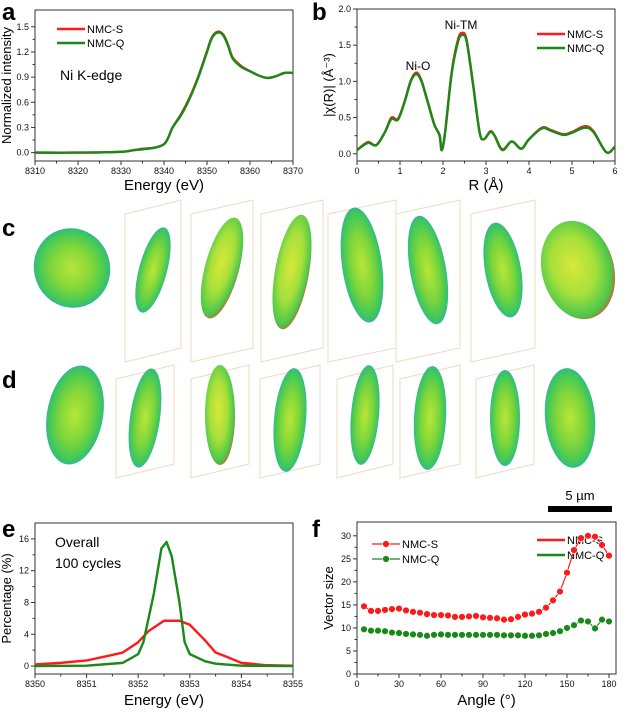 The image size is (634, 712). What do you see at coordinates (22, 127) in the screenshot?
I see `y-tick-label: 0.3` at bounding box center [22, 127].